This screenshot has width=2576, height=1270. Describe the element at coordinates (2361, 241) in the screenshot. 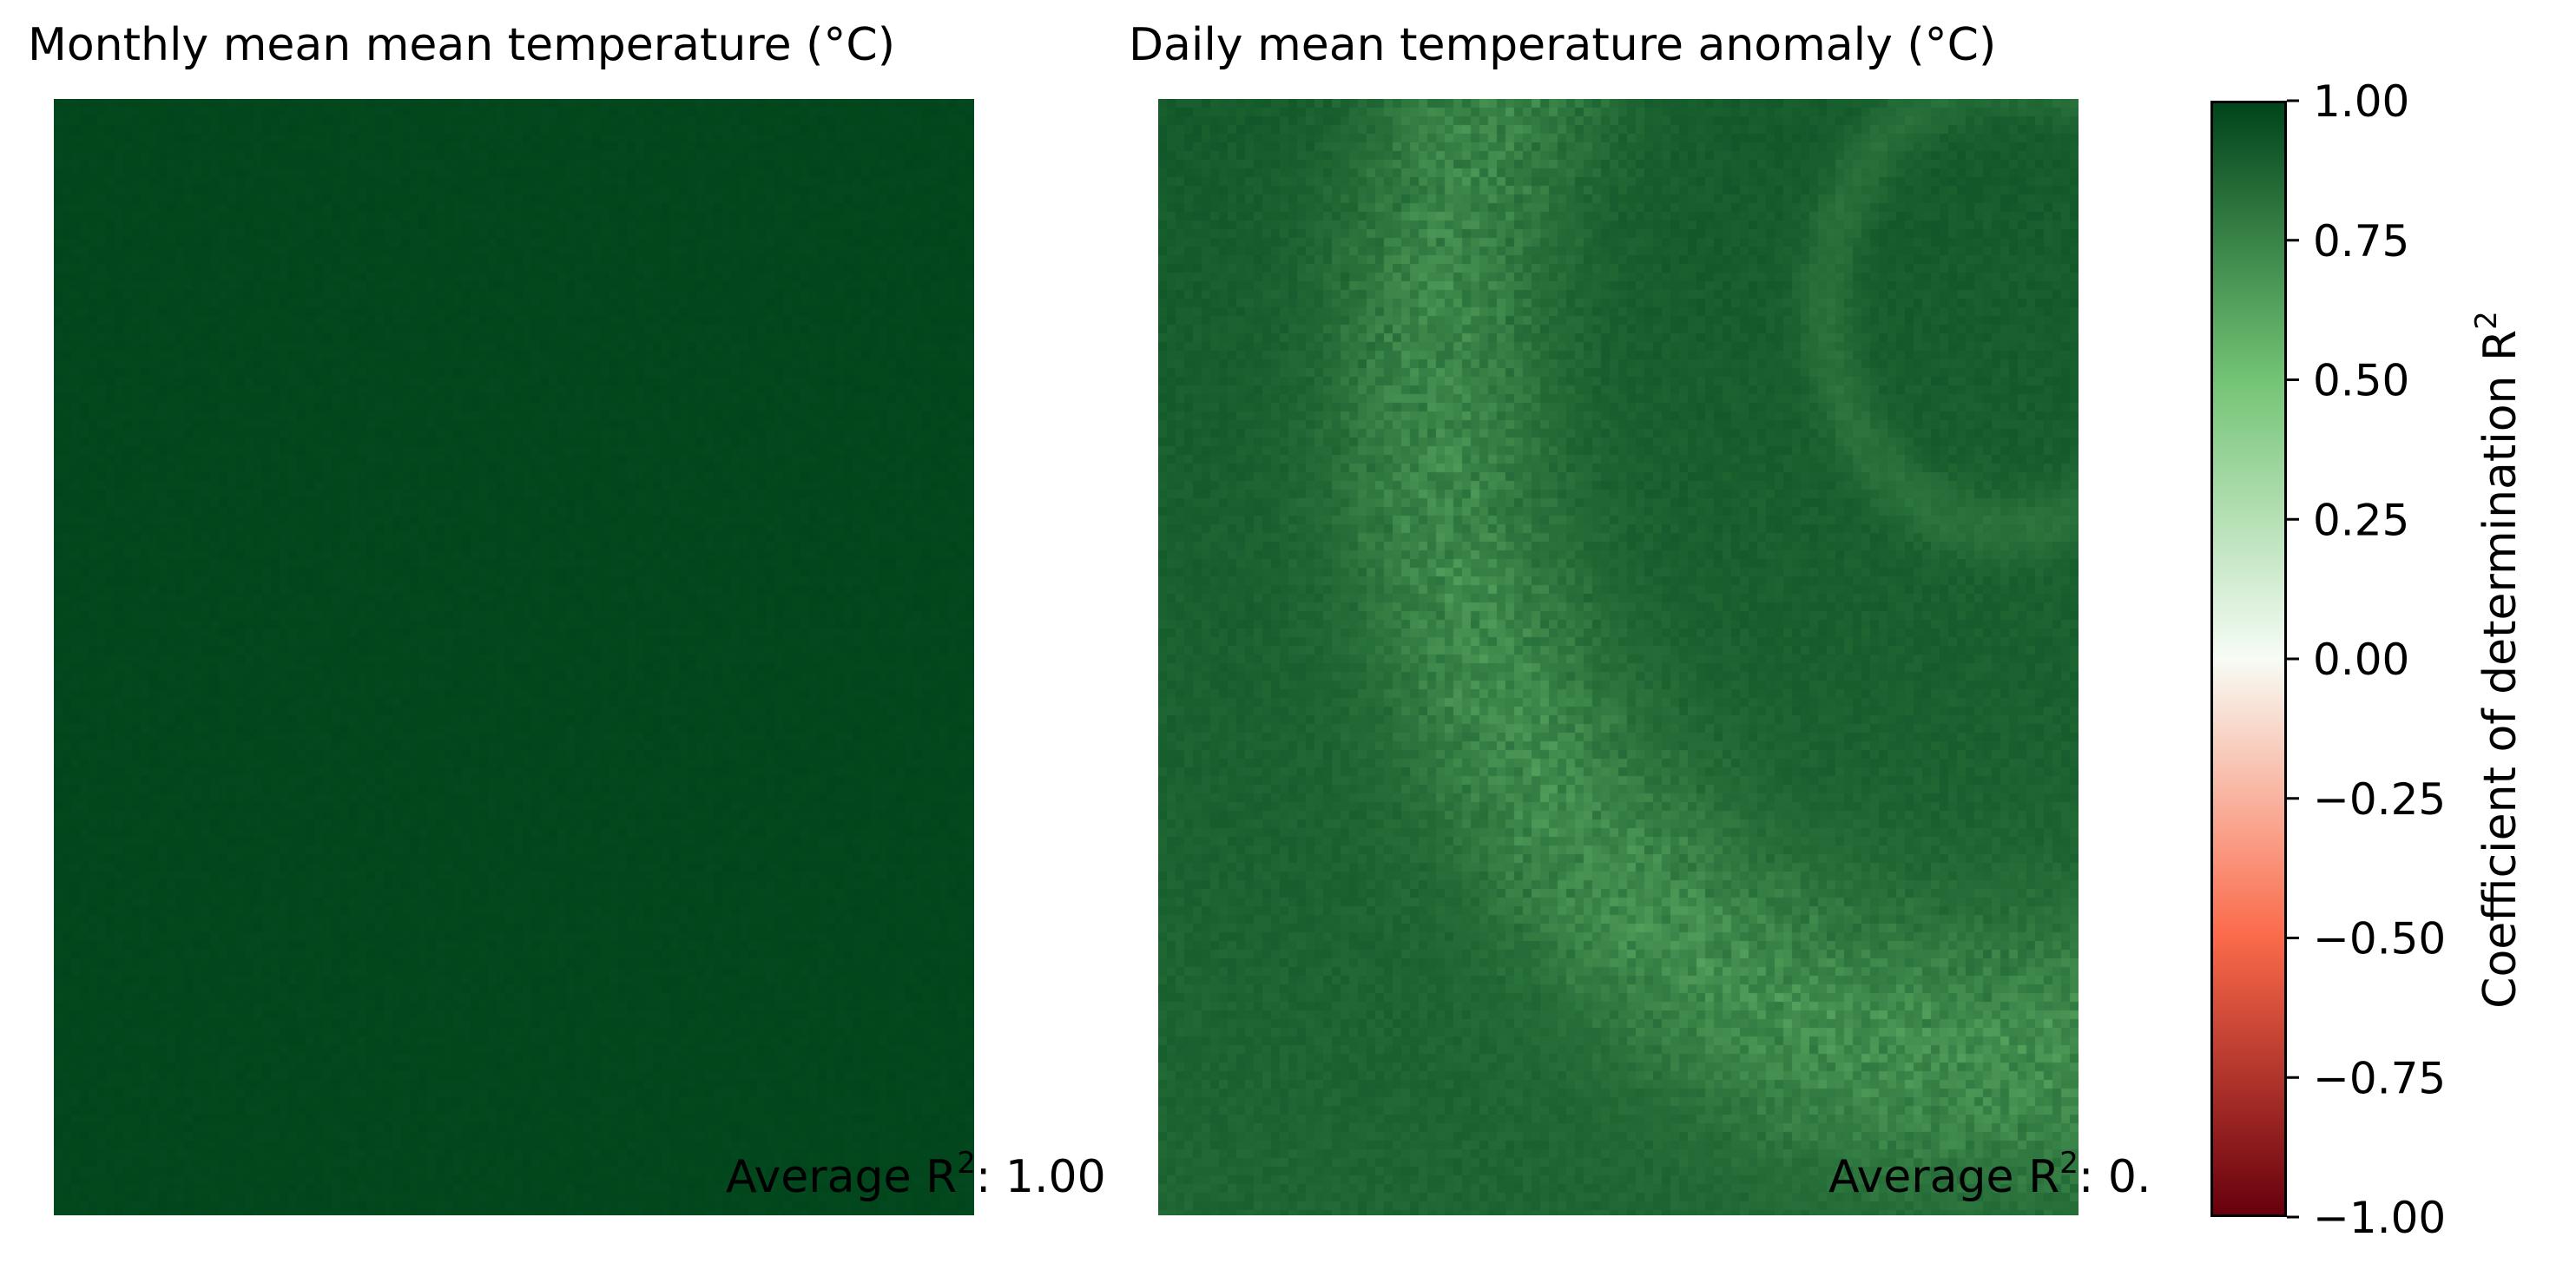

I see `colorbar-tick-label-1: 0.75` at that location.